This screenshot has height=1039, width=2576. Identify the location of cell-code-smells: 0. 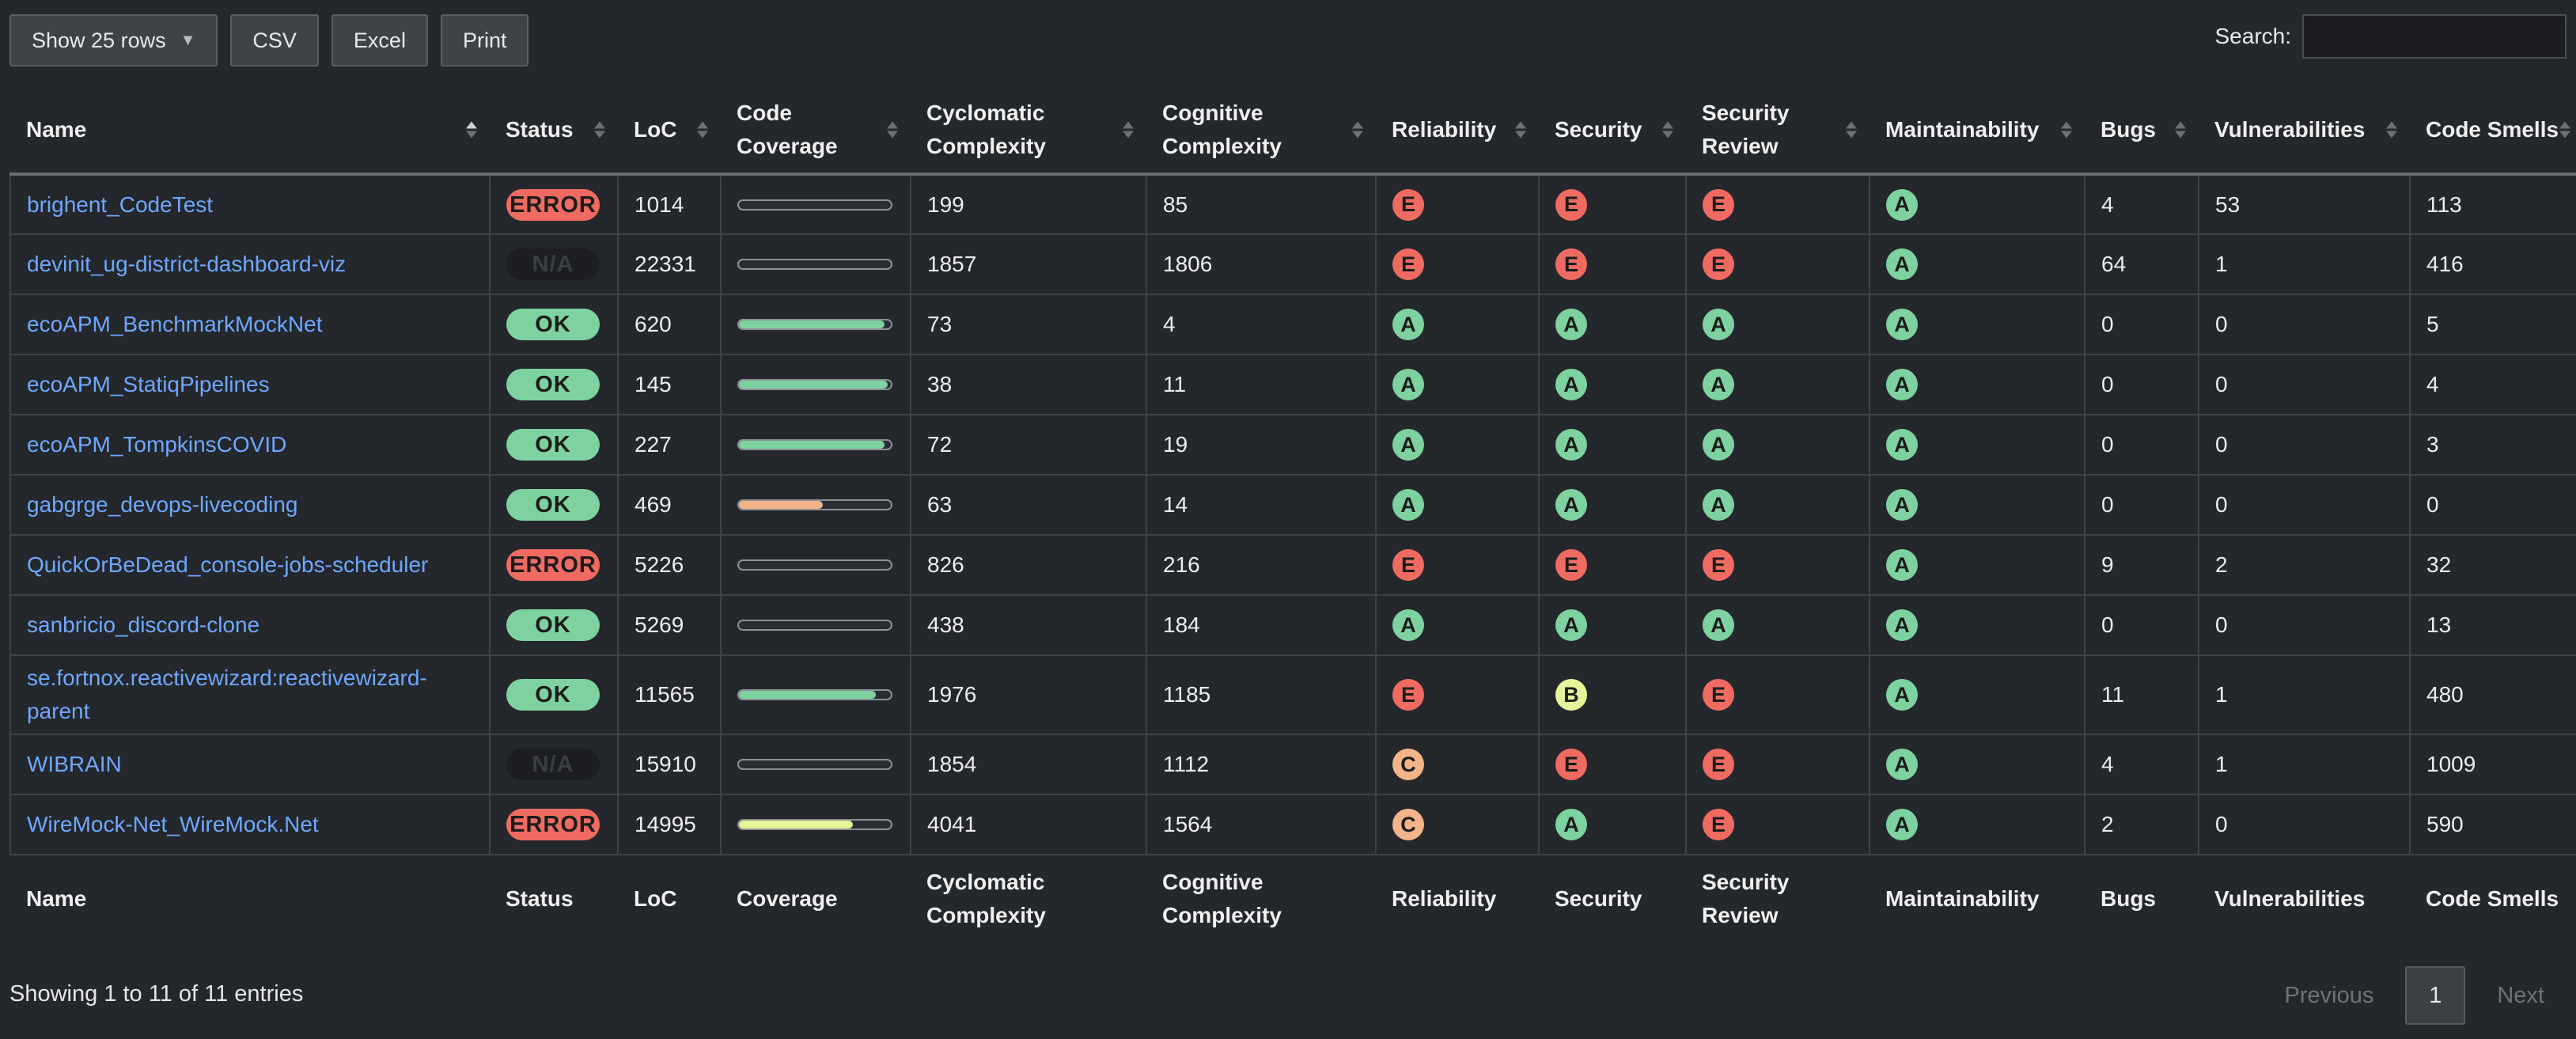
(2492, 504).